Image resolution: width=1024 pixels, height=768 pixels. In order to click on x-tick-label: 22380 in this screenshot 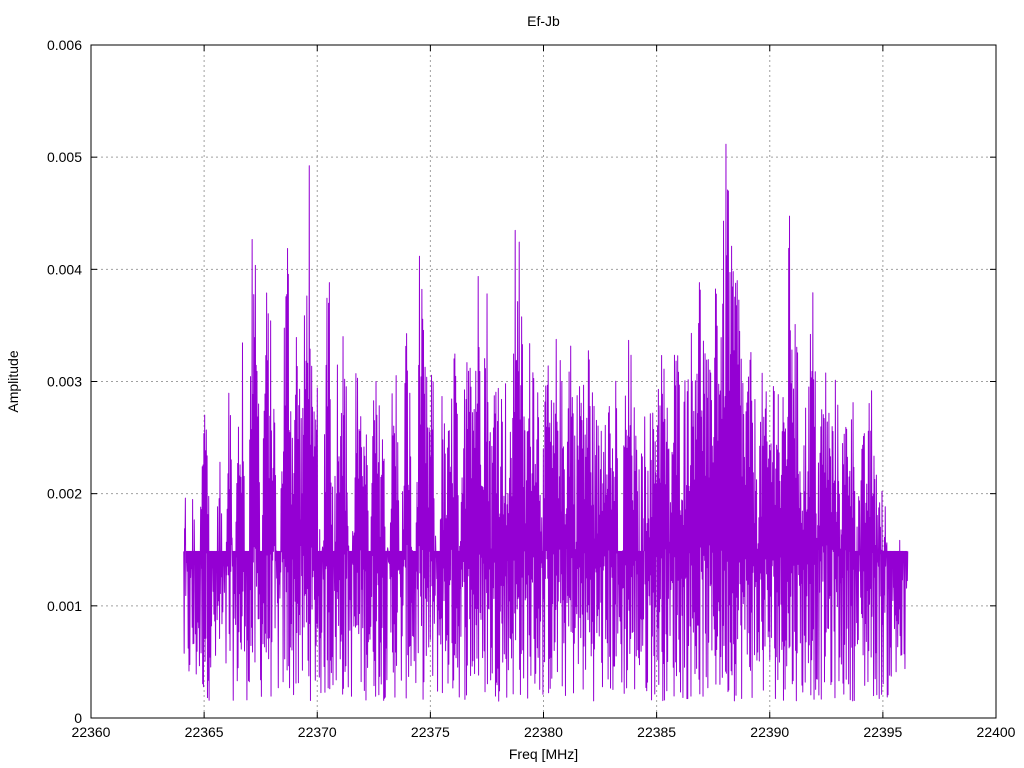, I will do `click(543, 732)`.